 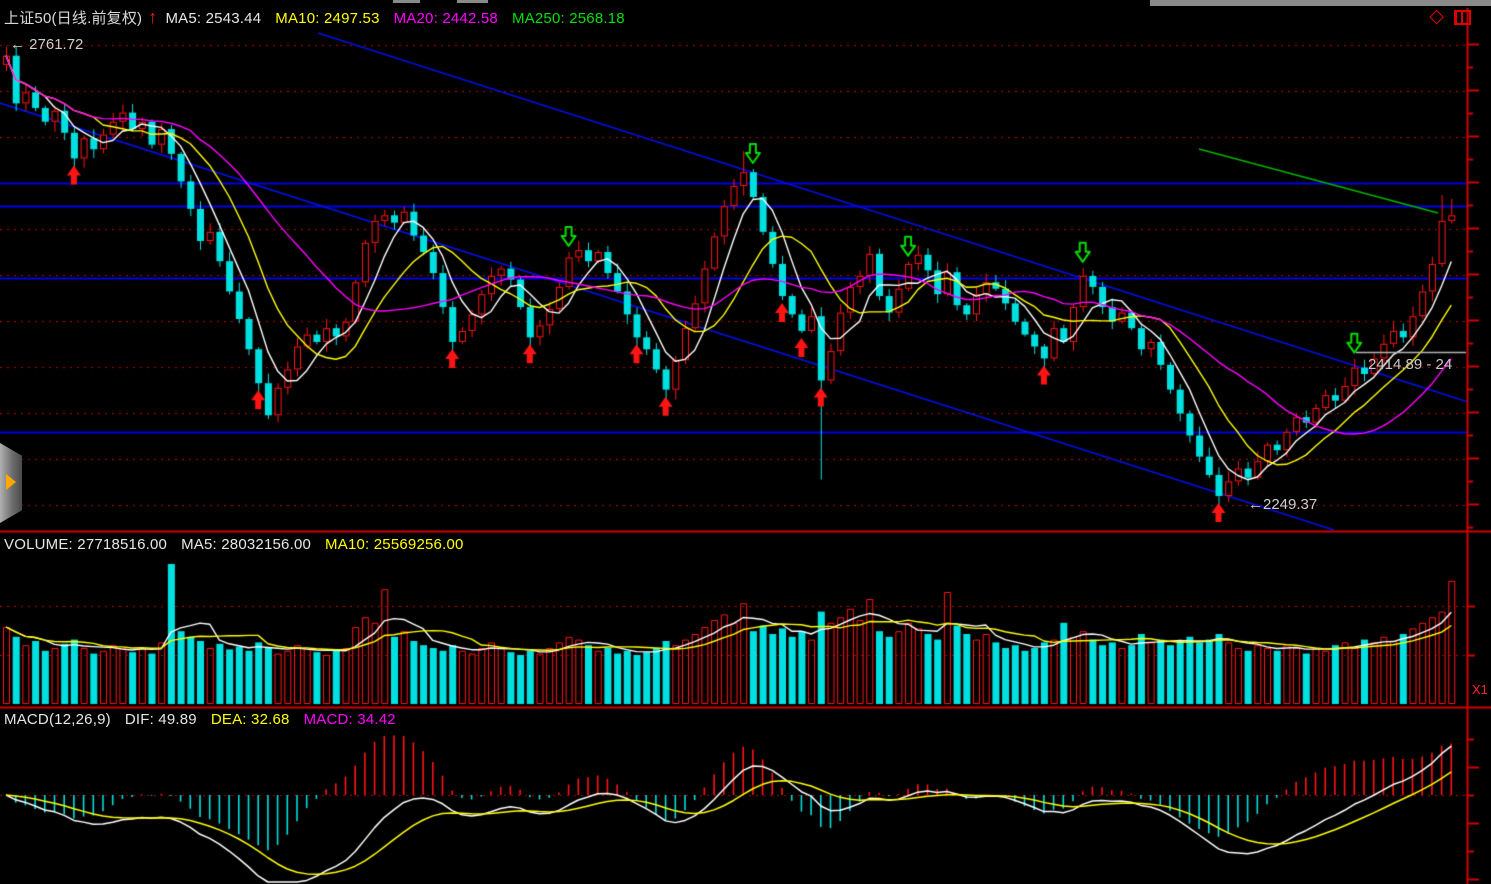 I want to click on high-price-label: ← 2761.72, so click(x=47, y=44).